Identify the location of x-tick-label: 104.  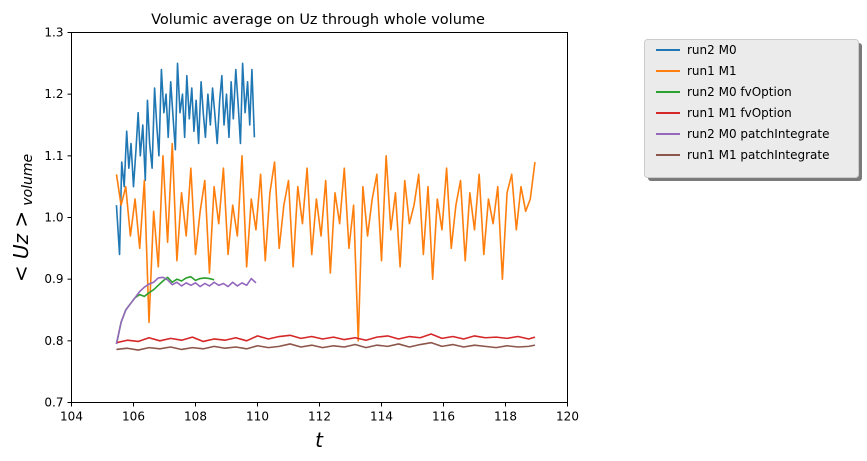
(71, 417).